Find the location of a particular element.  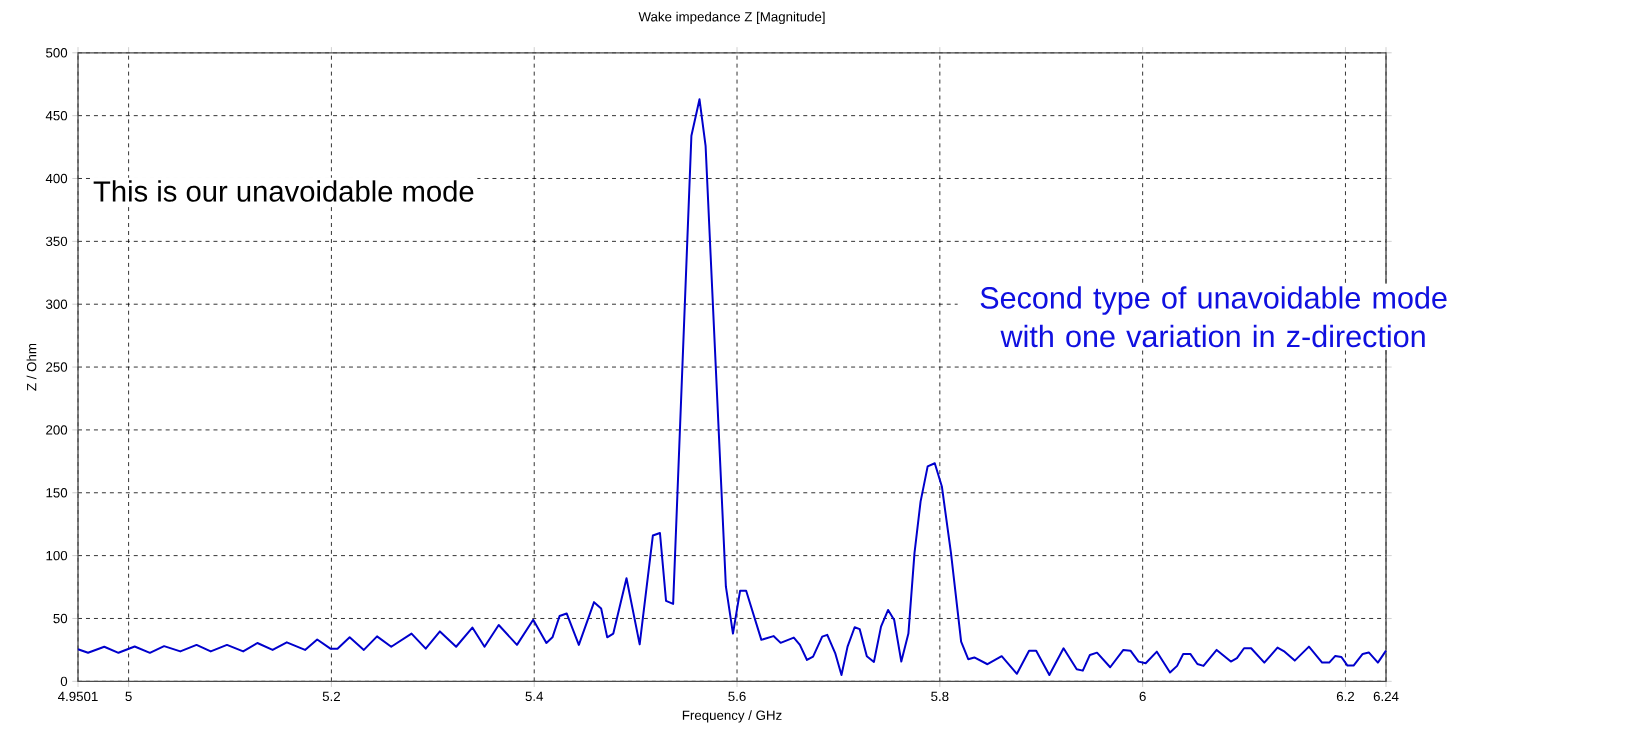

x-tick-label: 5 is located at coordinates (128, 696).